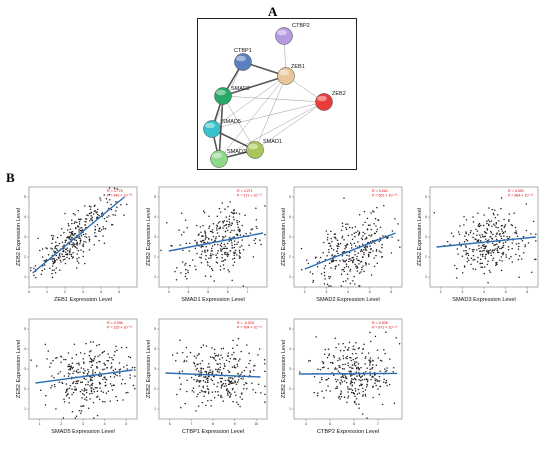 The width and height of the screenshot is (550, 455). I want to click on x-tick-label: 5, so click(506, 292).